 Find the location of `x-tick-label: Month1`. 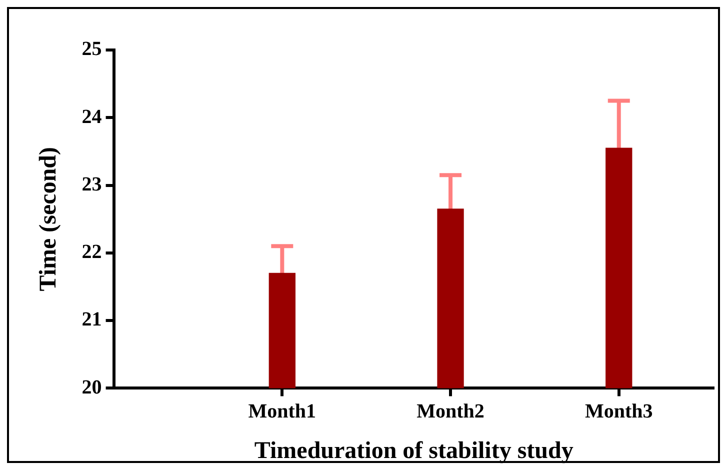

x-tick-label: Month1 is located at coordinates (282, 411).